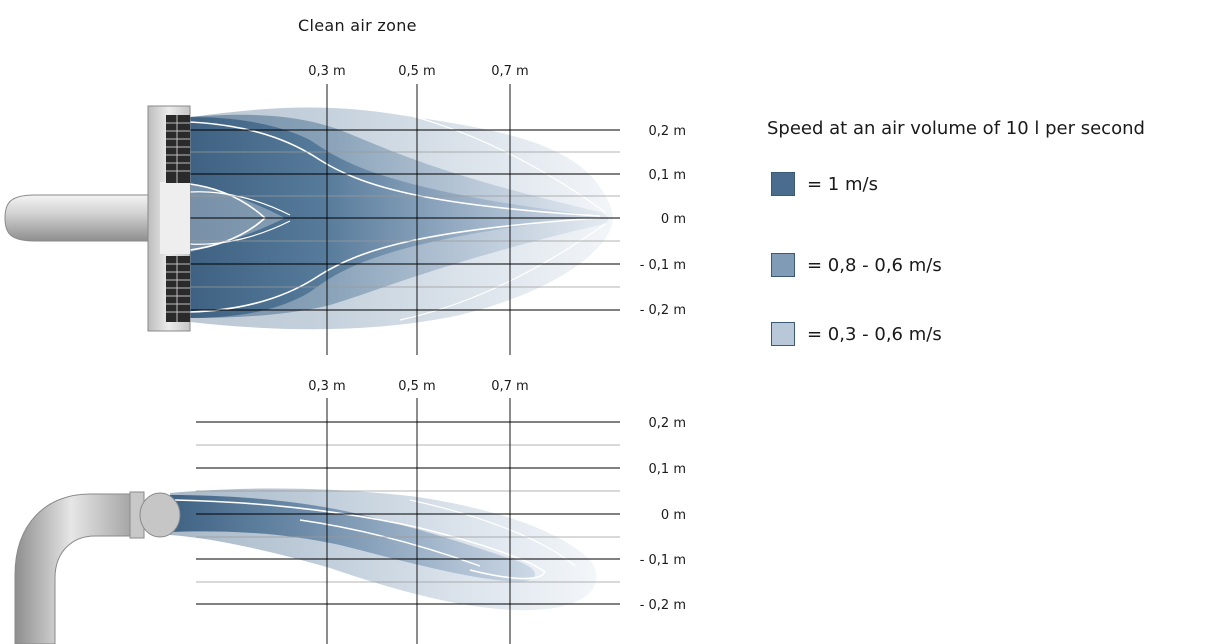 The height and width of the screenshot is (644, 1220). What do you see at coordinates (175, 218) in the screenshot?
I see `top-device-housing-inner` at bounding box center [175, 218].